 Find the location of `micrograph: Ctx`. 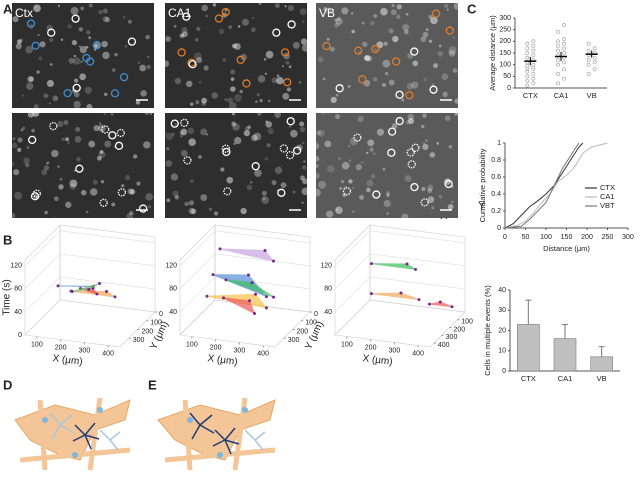

micrograph: Ctx is located at coordinates (83, 56).